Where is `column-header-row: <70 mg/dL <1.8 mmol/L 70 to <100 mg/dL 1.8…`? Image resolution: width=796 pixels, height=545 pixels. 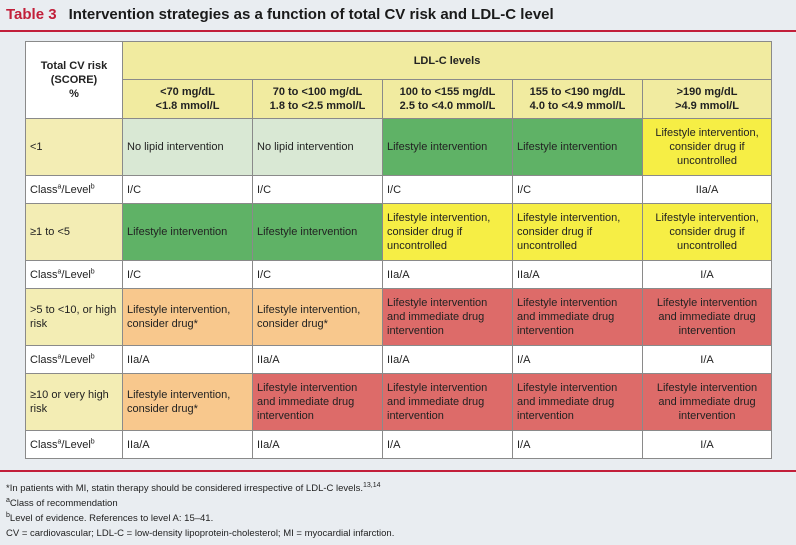
column-header-row: <70 mg/dL <1.8 mmol/L 70 to <100 mg/dL 1.8… is located at coordinates (399, 99).